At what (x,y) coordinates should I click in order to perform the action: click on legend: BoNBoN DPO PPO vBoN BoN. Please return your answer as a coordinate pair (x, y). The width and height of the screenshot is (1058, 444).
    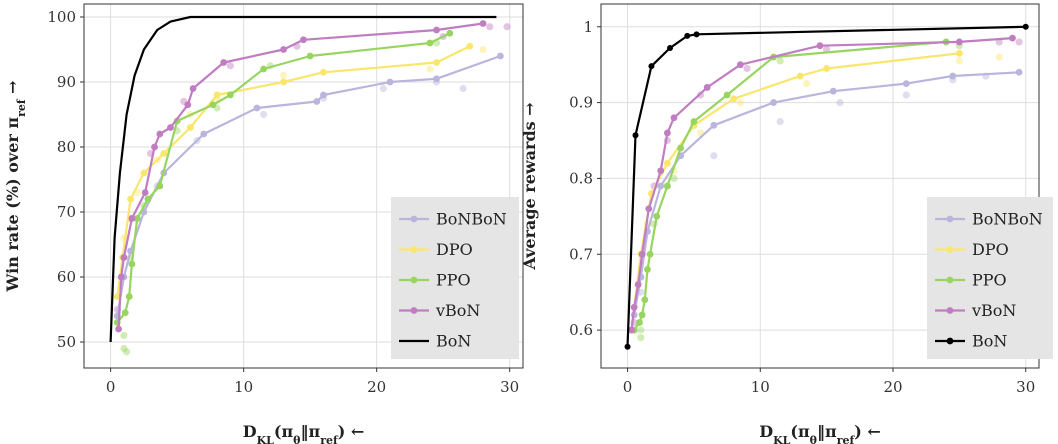
    Looking at the image, I should click on (990, 278).